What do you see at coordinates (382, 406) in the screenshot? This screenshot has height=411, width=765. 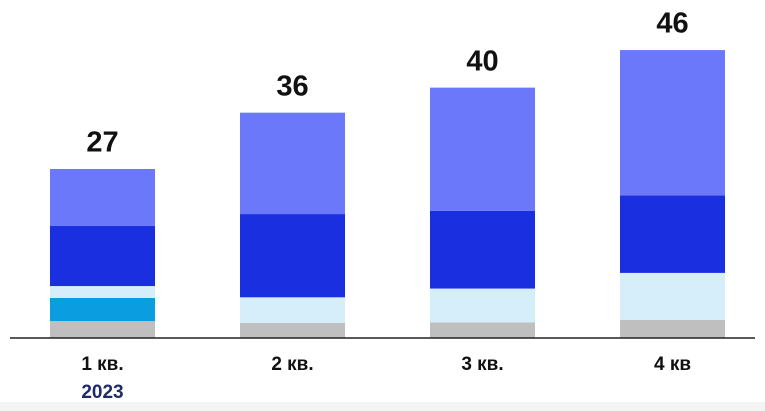 I see `footer-strip` at bounding box center [382, 406].